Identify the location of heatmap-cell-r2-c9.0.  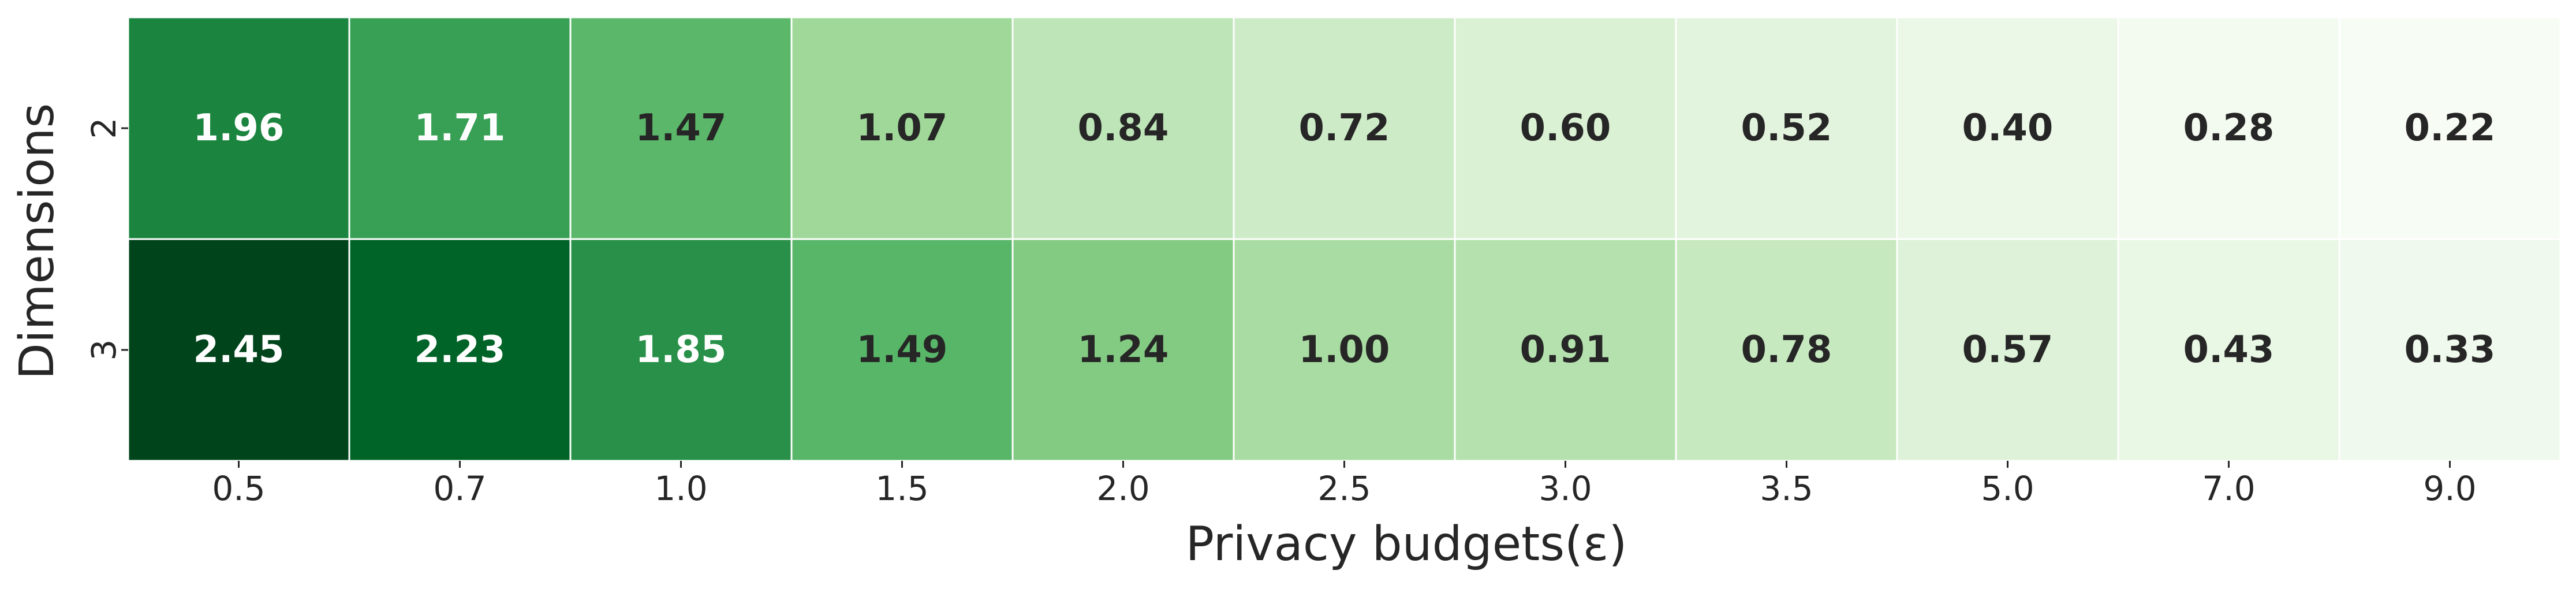
(2450, 128).